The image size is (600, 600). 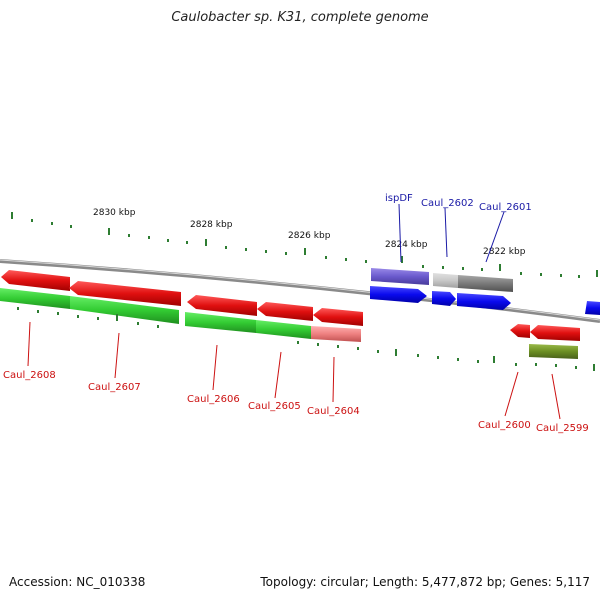 What do you see at coordinates (300, 291) in the screenshot?
I see `genome-backbone` at bounding box center [300, 291].